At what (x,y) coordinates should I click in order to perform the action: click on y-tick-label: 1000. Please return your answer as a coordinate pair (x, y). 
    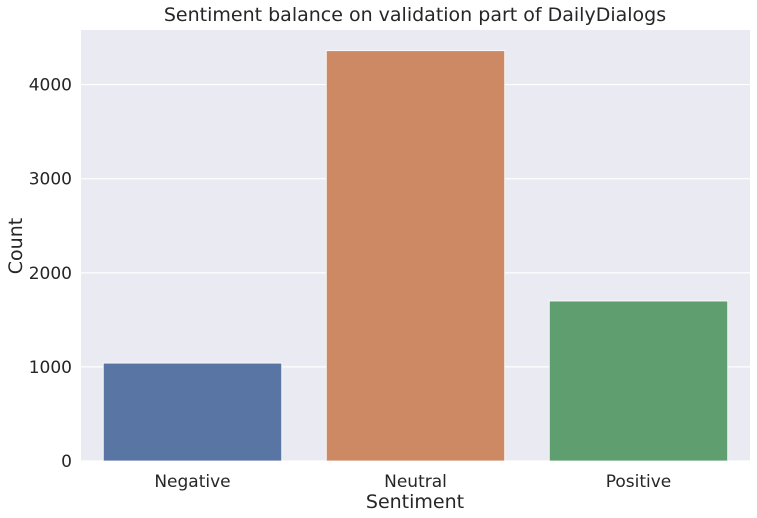
    Looking at the image, I should click on (50, 368).